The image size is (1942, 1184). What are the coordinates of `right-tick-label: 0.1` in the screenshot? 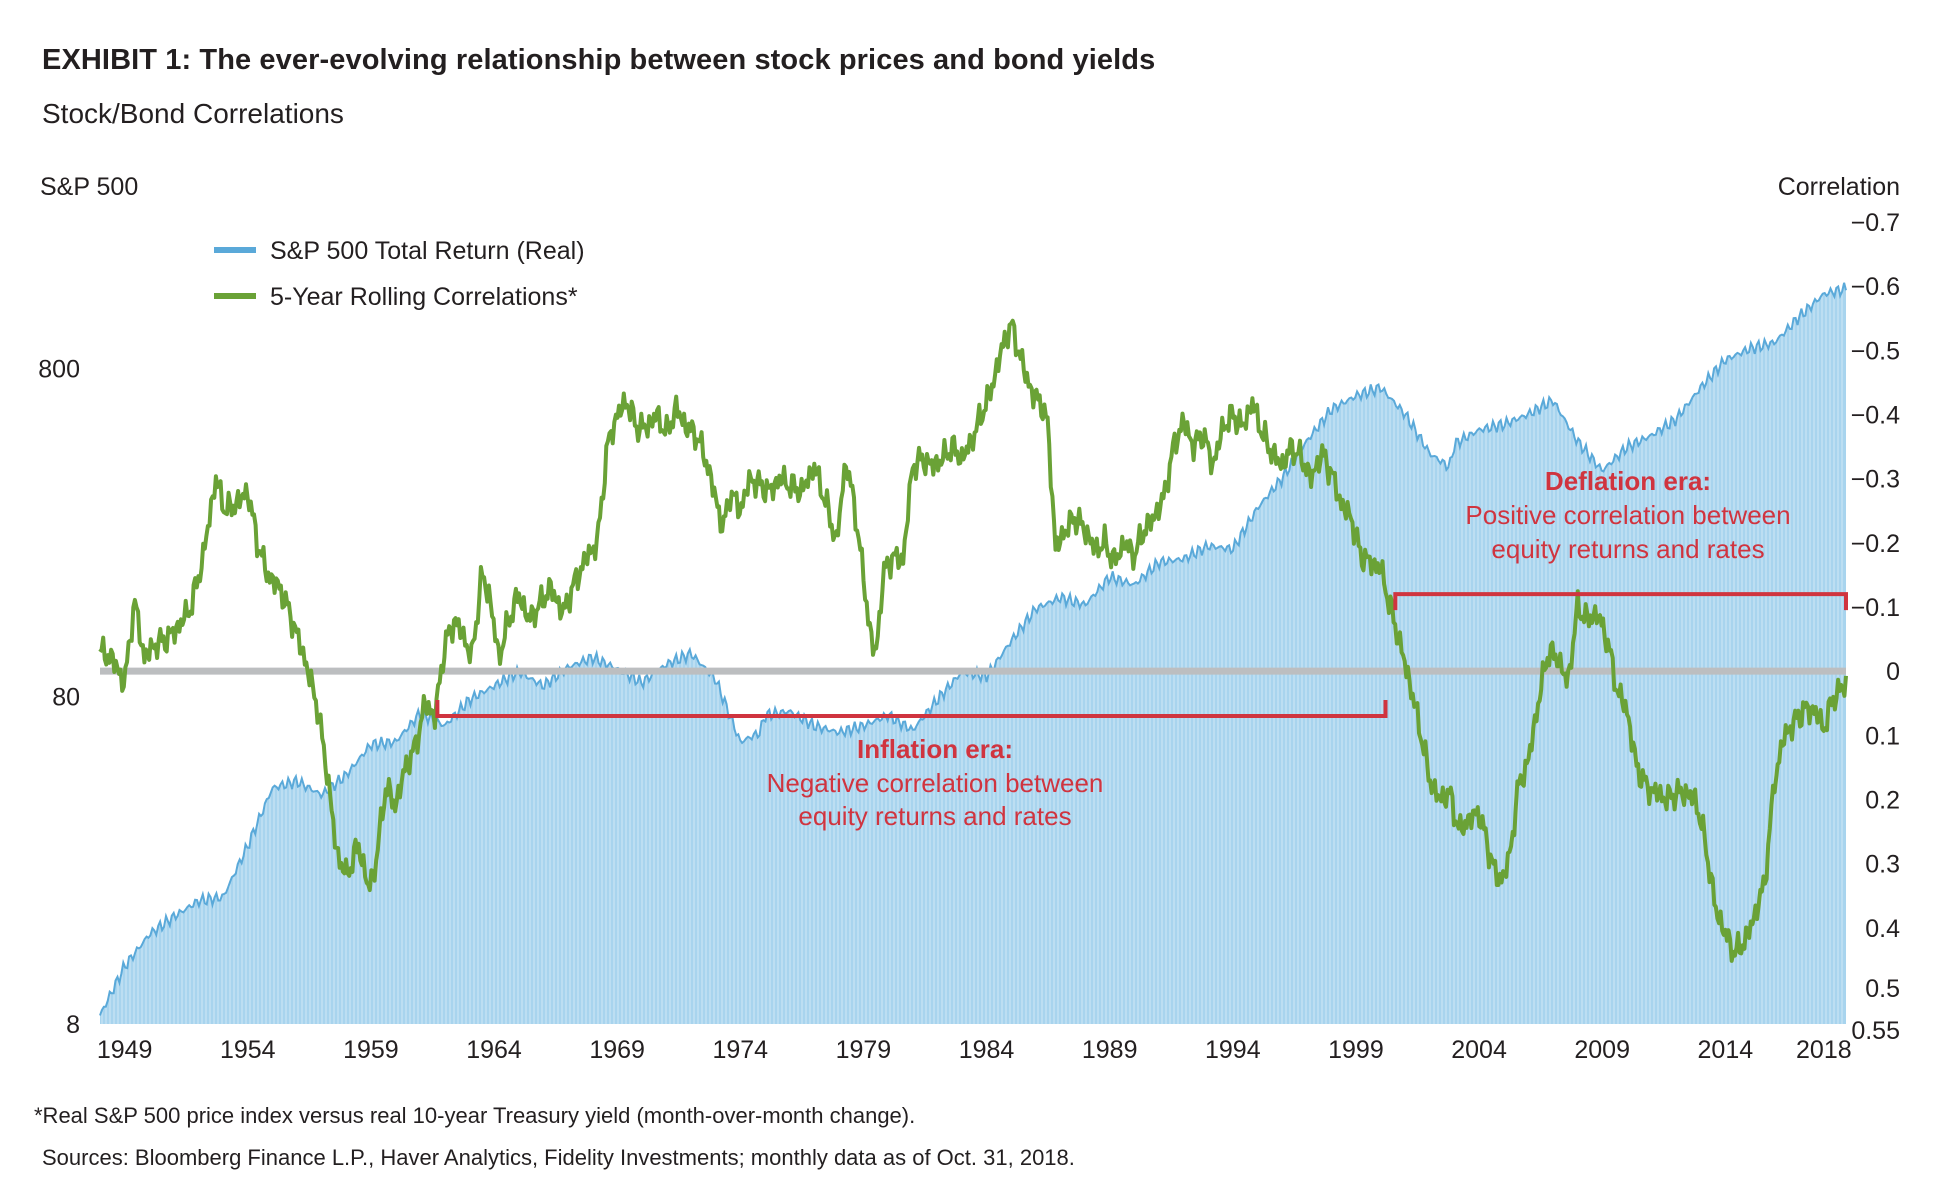 It's located at (1882, 736).